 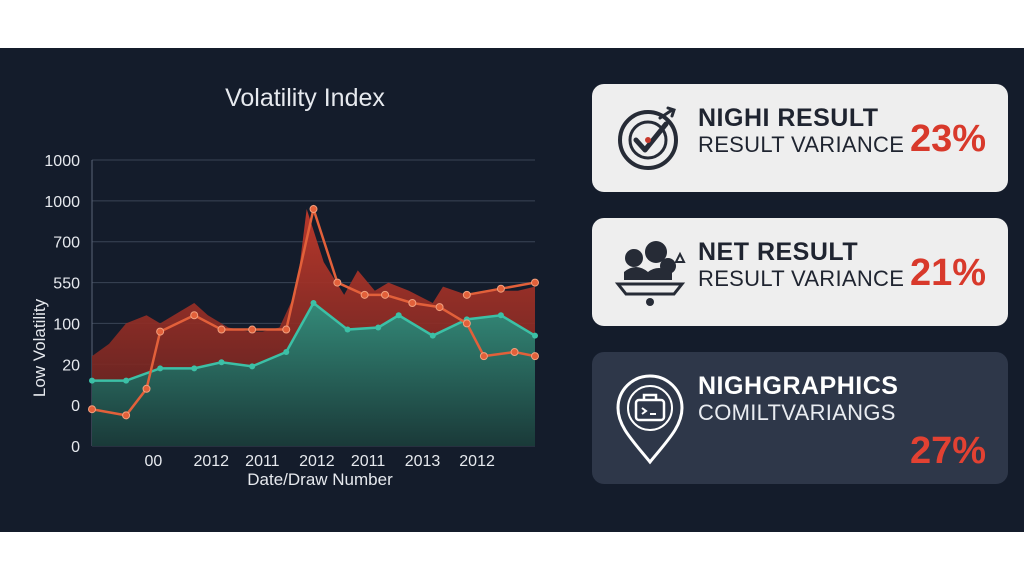 I want to click on card-percent: 27%, so click(x=947, y=451).